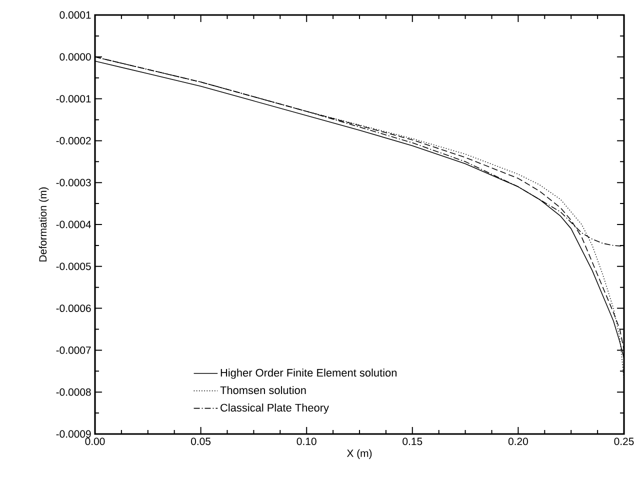 The width and height of the screenshot is (638, 501). Describe the element at coordinates (43, 224) in the screenshot. I see `y-axis-title: Deformation (m)` at that location.